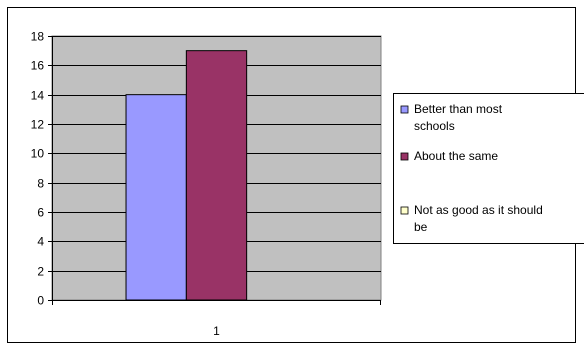  Describe the element at coordinates (38, 66) in the screenshot. I see `y-tick-label-16: 16` at that location.